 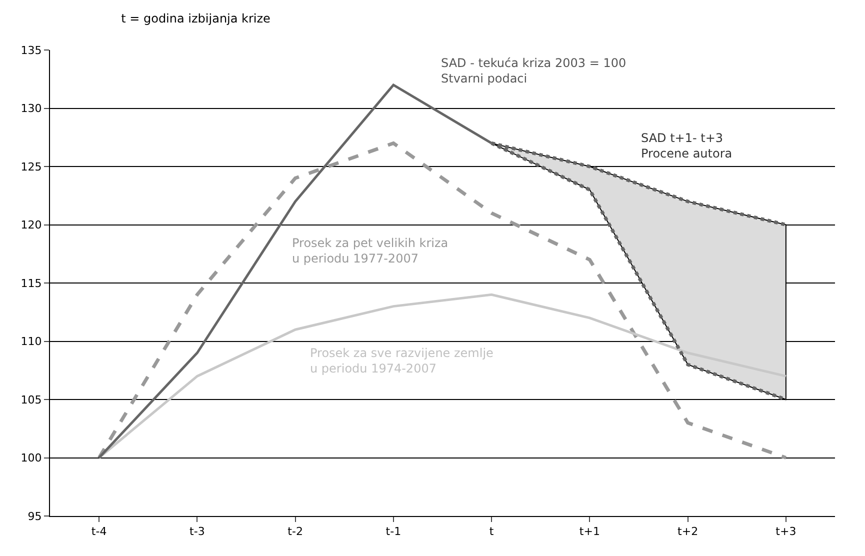 What do you see at coordinates (402, 361) in the screenshot?
I see `annotation: Prosek za sve razvijene zemlje u periodu 1974-2007` at bounding box center [402, 361].